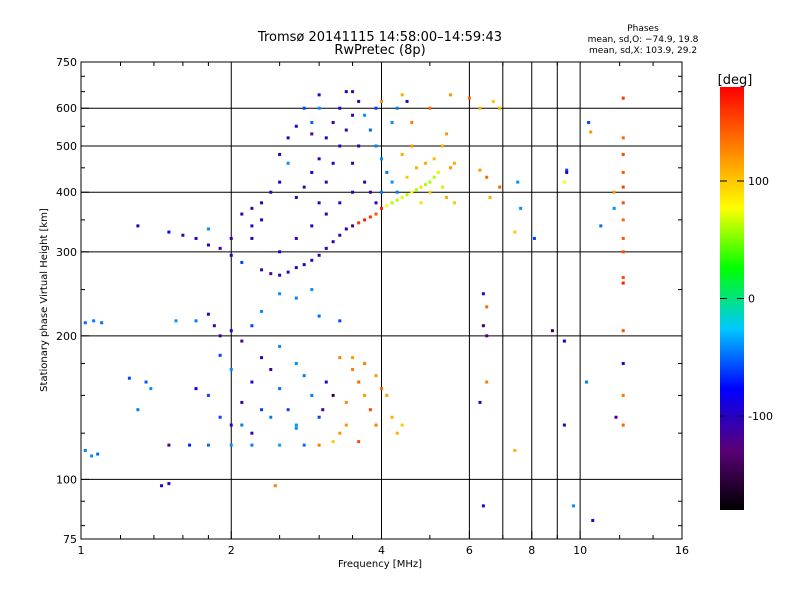  What do you see at coordinates (66, 62) in the screenshot?
I see `y-tick-label: 750` at bounding box center [66, 62].